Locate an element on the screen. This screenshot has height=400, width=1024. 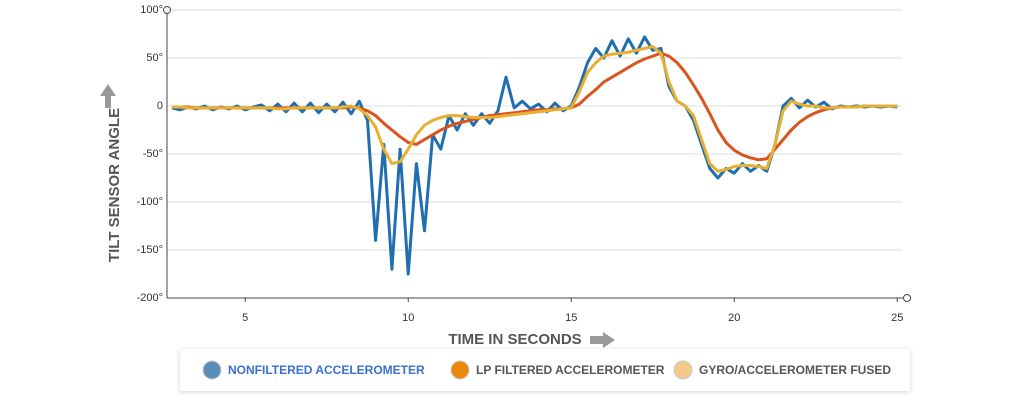
arrow-up is located at coordinates (108, 96).